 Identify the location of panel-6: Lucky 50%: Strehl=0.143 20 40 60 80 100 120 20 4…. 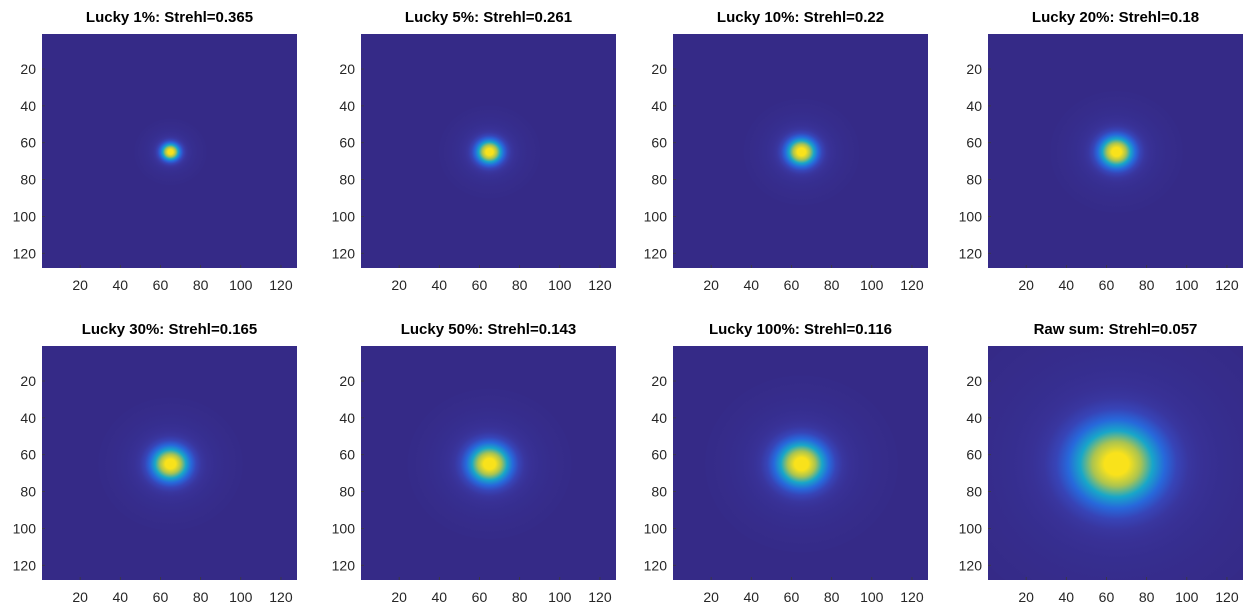
(474, 463).